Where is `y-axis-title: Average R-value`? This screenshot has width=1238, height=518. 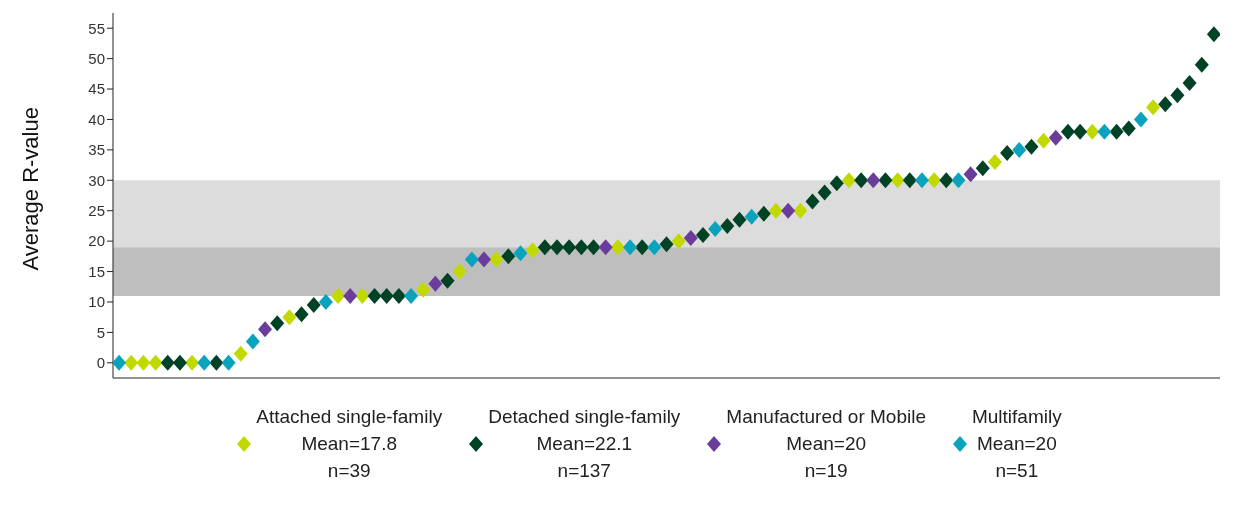
y-axis-title: Average R-value is located at coordinates (30, 189).